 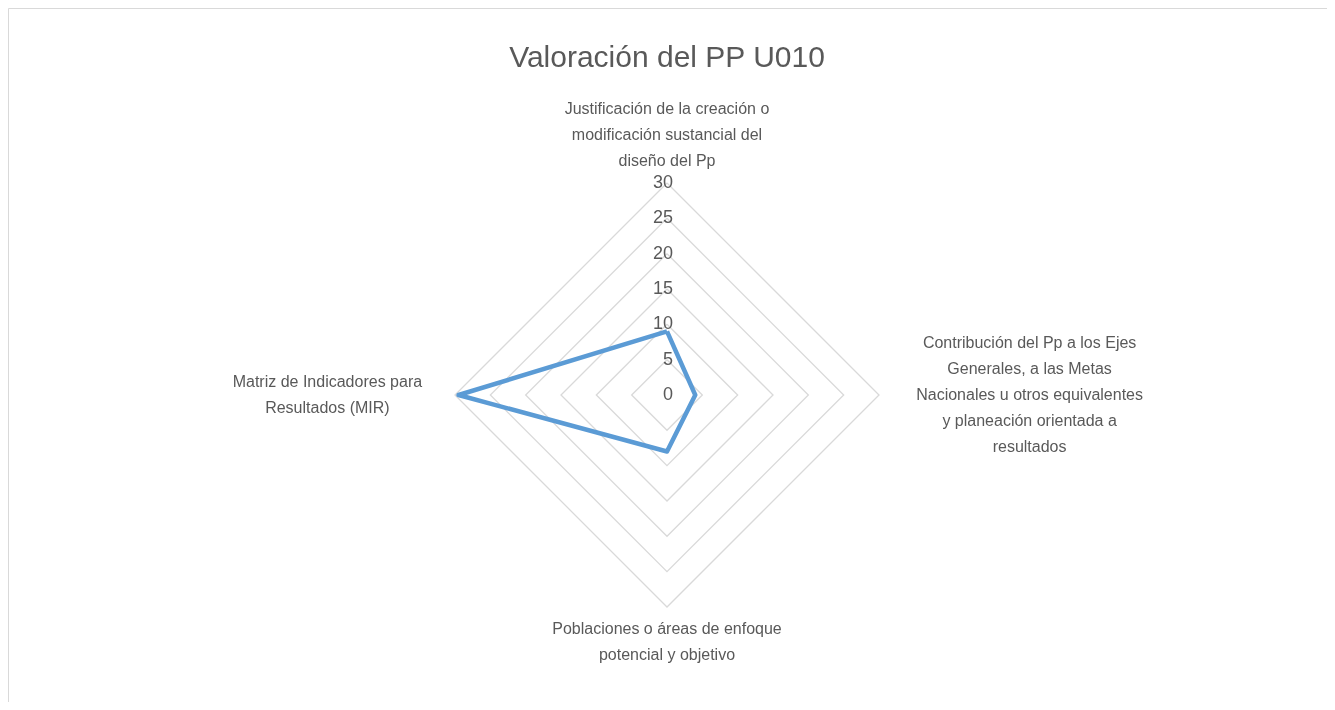 I want to click on spoke-label: Justificación de la creación o modificación sustancial del diseño del Pp, so click(x=667, y=134).